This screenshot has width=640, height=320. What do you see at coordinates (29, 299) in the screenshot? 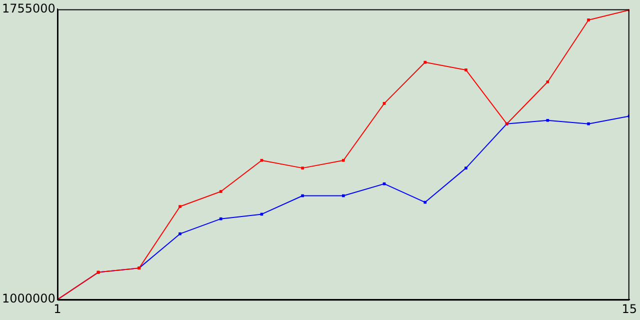
I see `y-tick-label: 1000000` at bounding box center [29, 299].